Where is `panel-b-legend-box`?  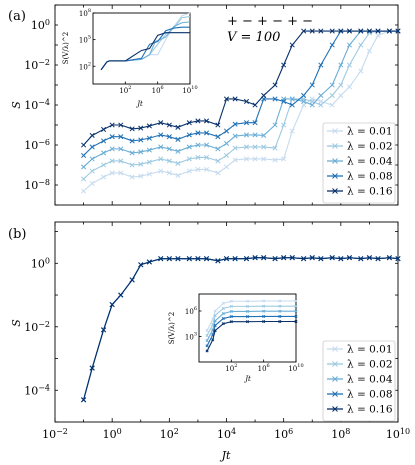 panel-b-legend-box is located at coordinates (359, 381).